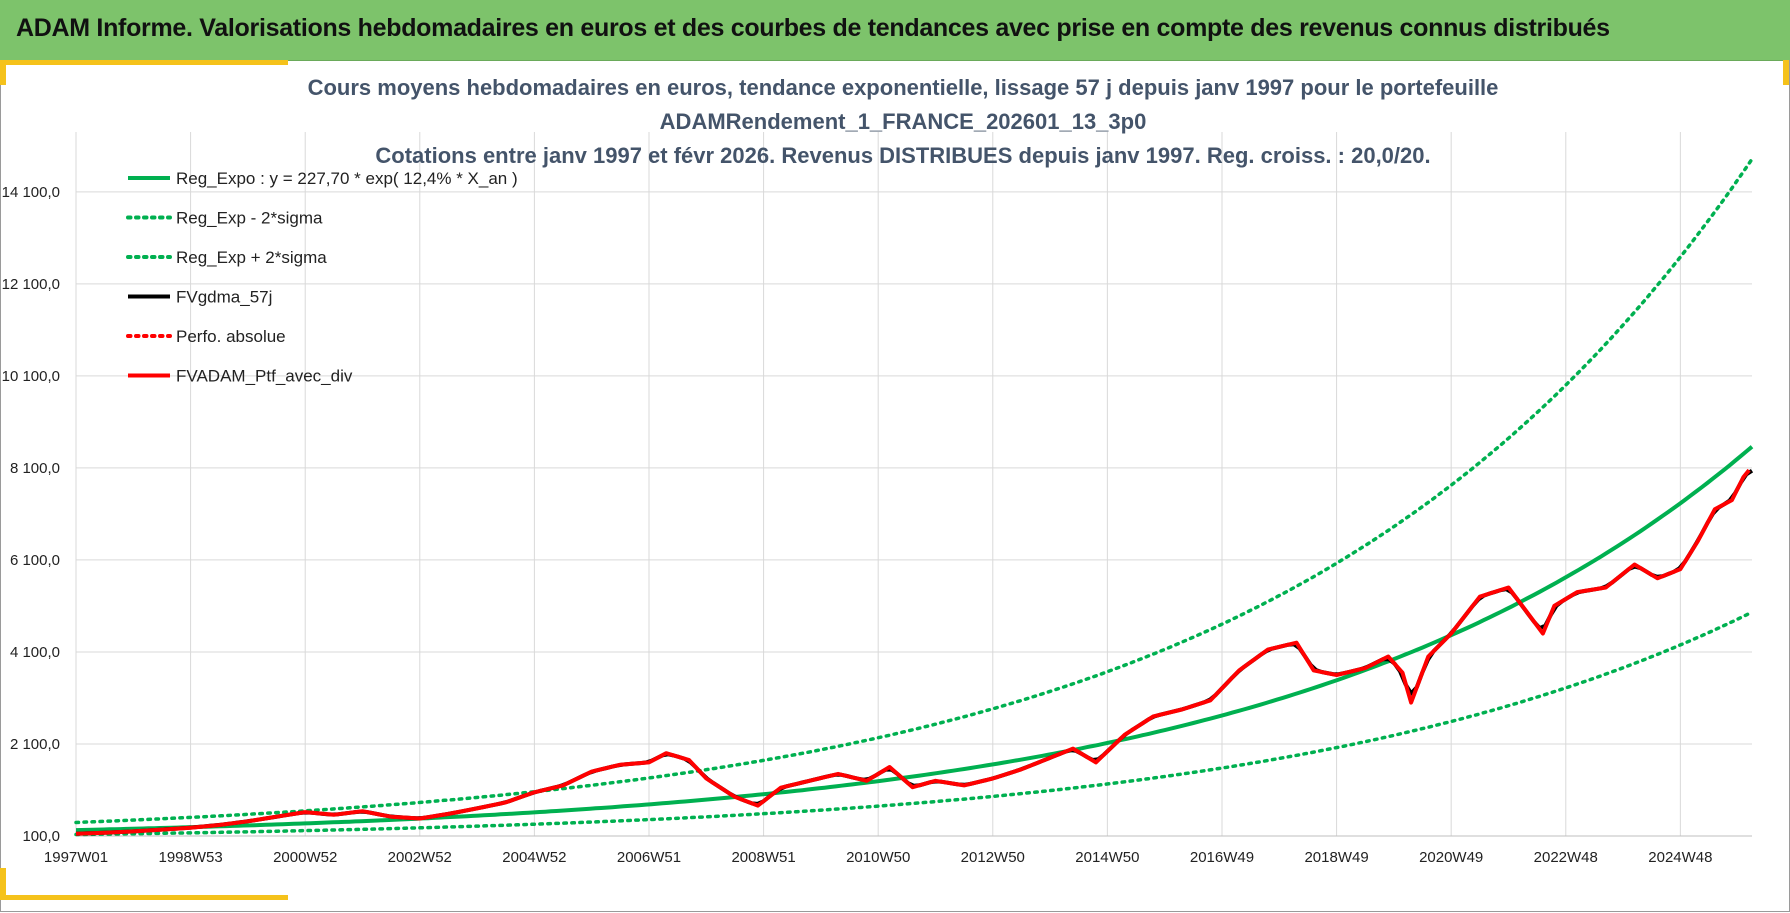  What do you see at coordinates (763, 857) in the screenshot?
I see `x-tick-label: 2008W51` at bounding box center [763, 857].